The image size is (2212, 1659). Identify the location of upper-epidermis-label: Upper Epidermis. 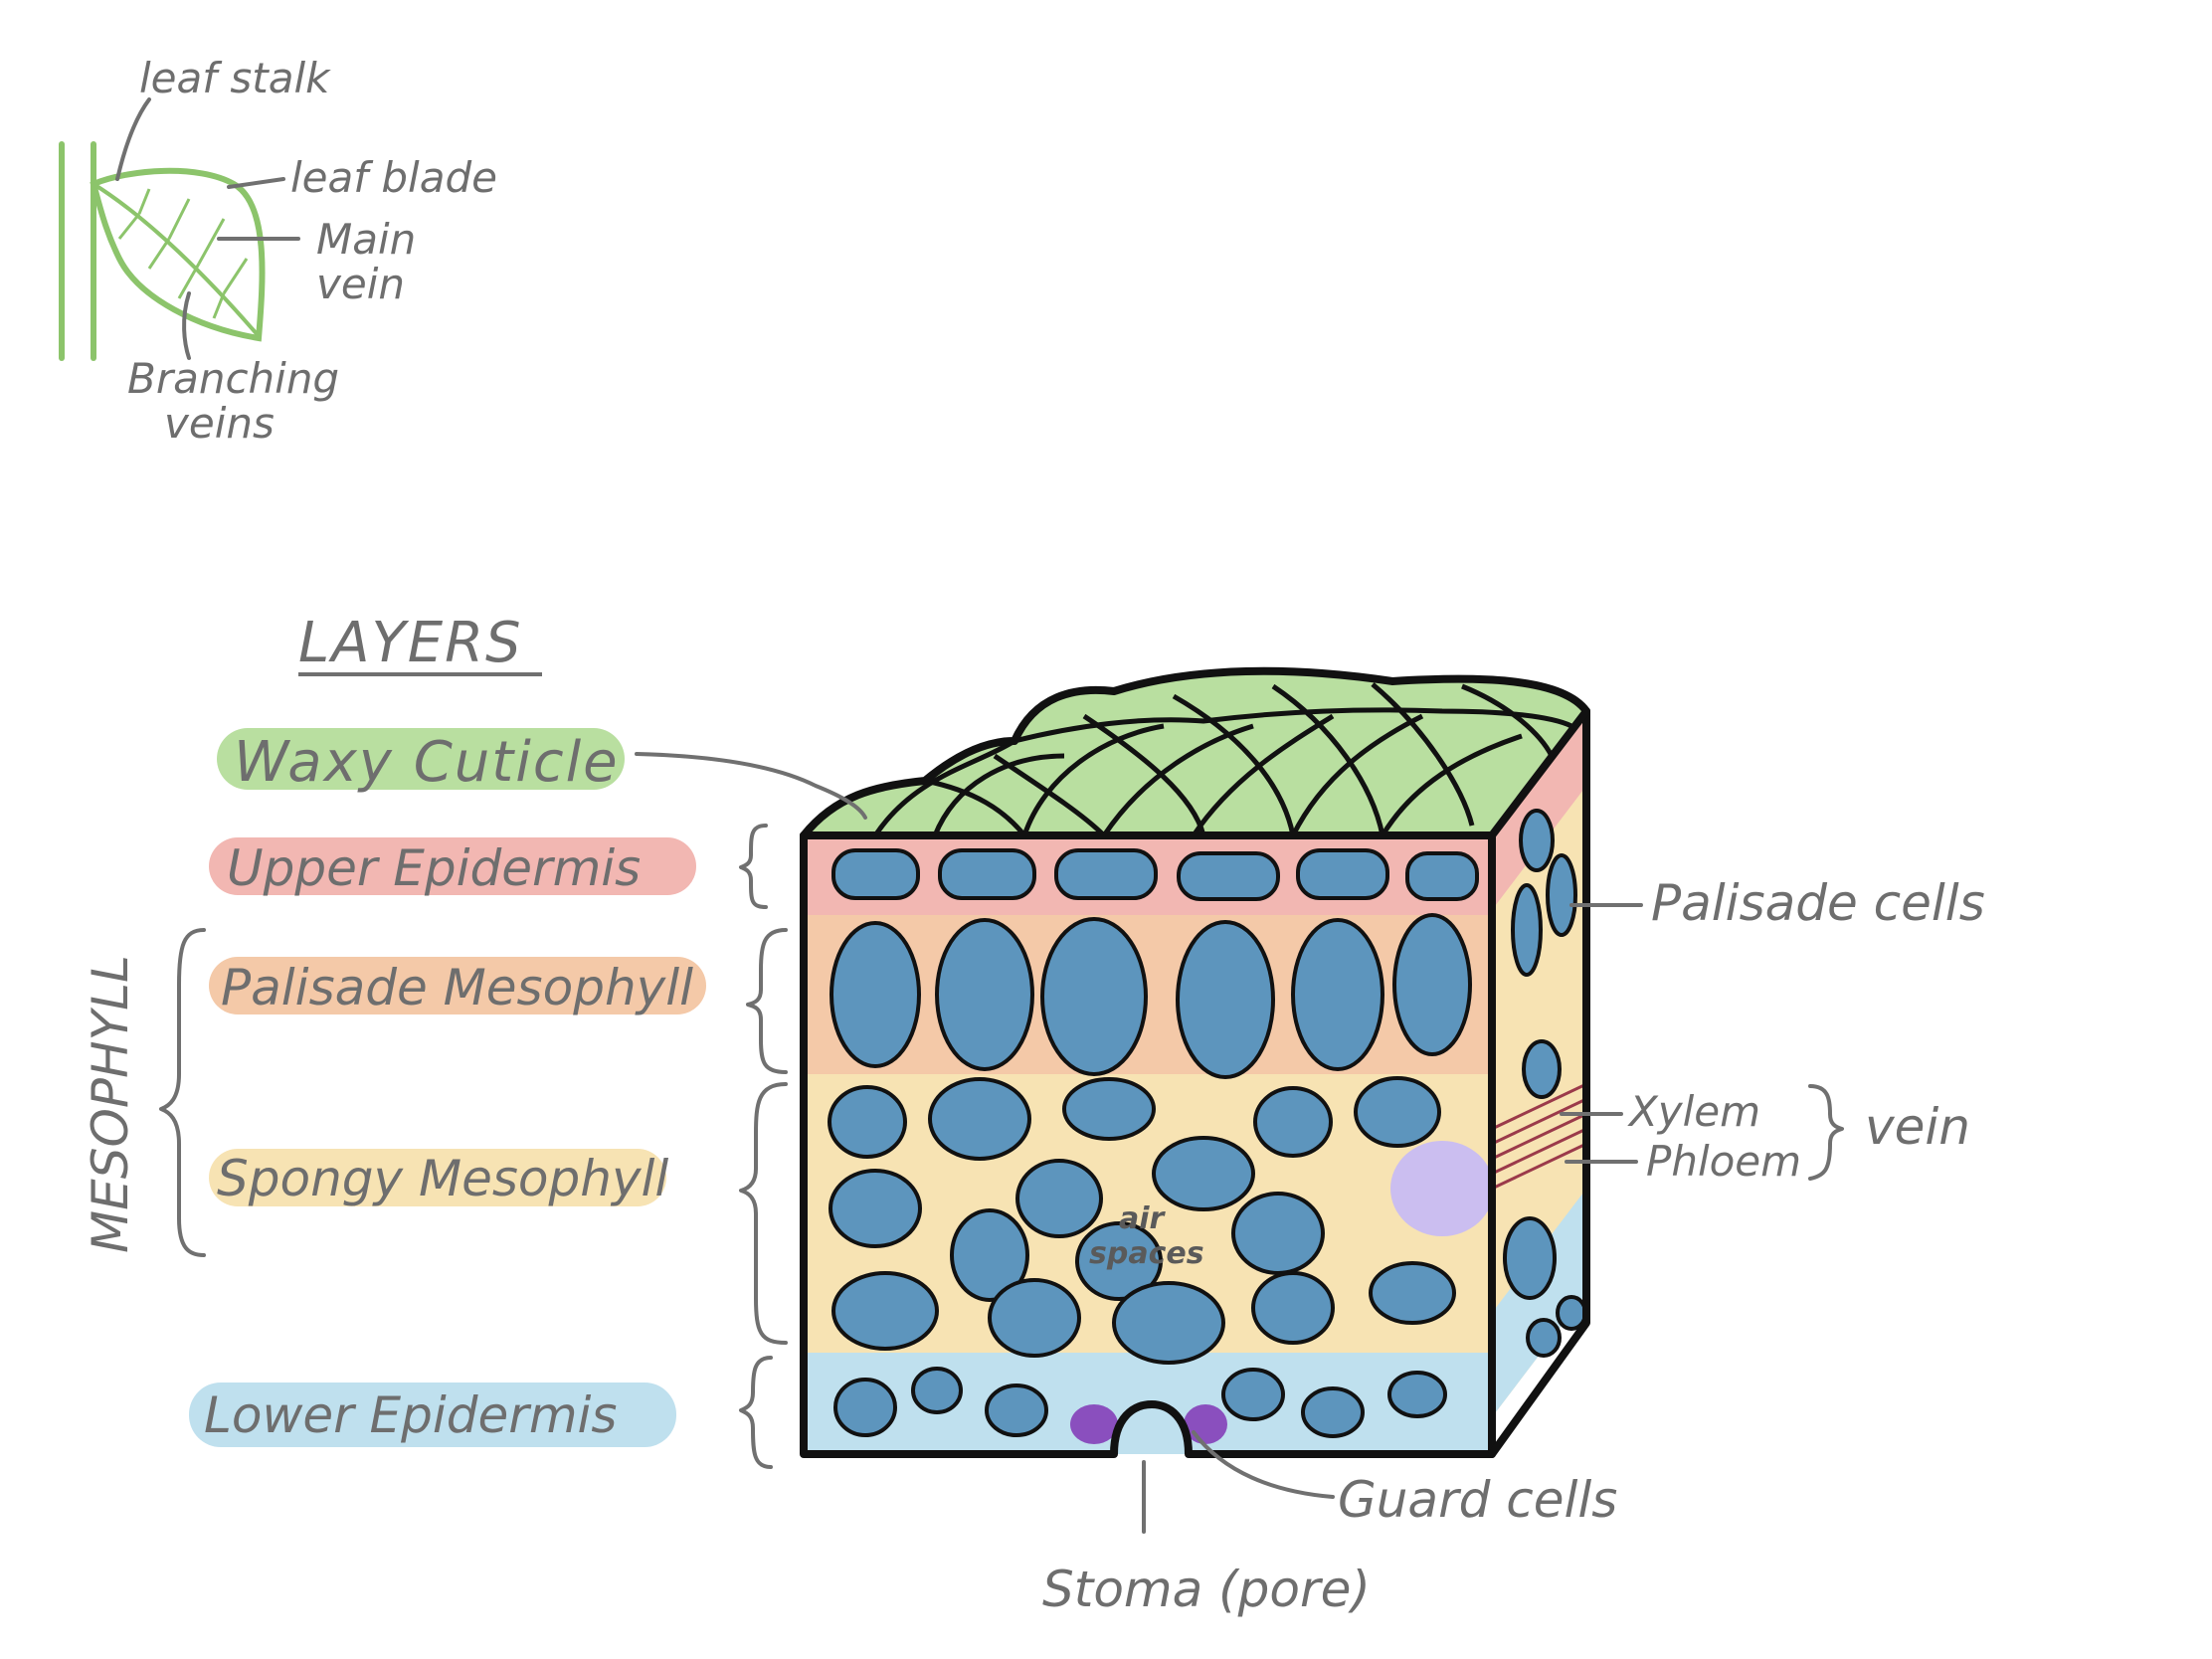
(434, 868).